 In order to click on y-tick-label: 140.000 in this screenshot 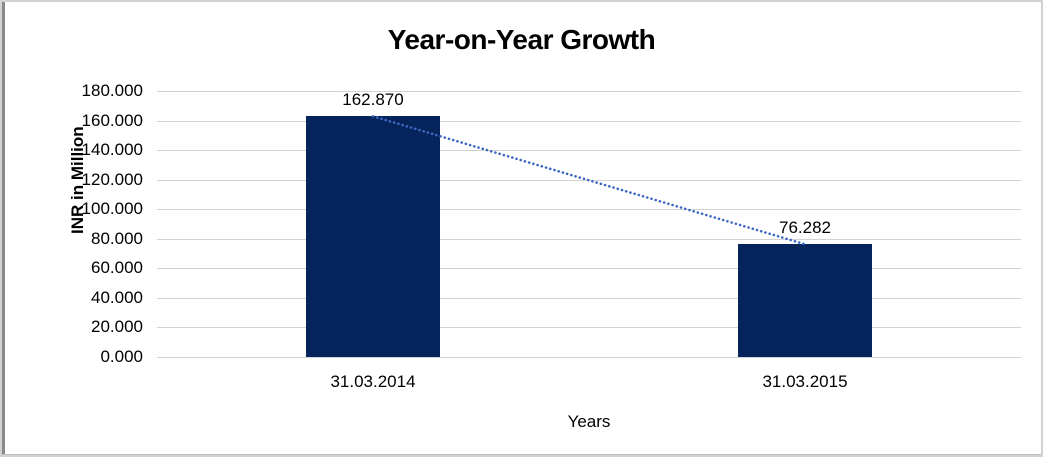, I will do `click(112, 150)`.